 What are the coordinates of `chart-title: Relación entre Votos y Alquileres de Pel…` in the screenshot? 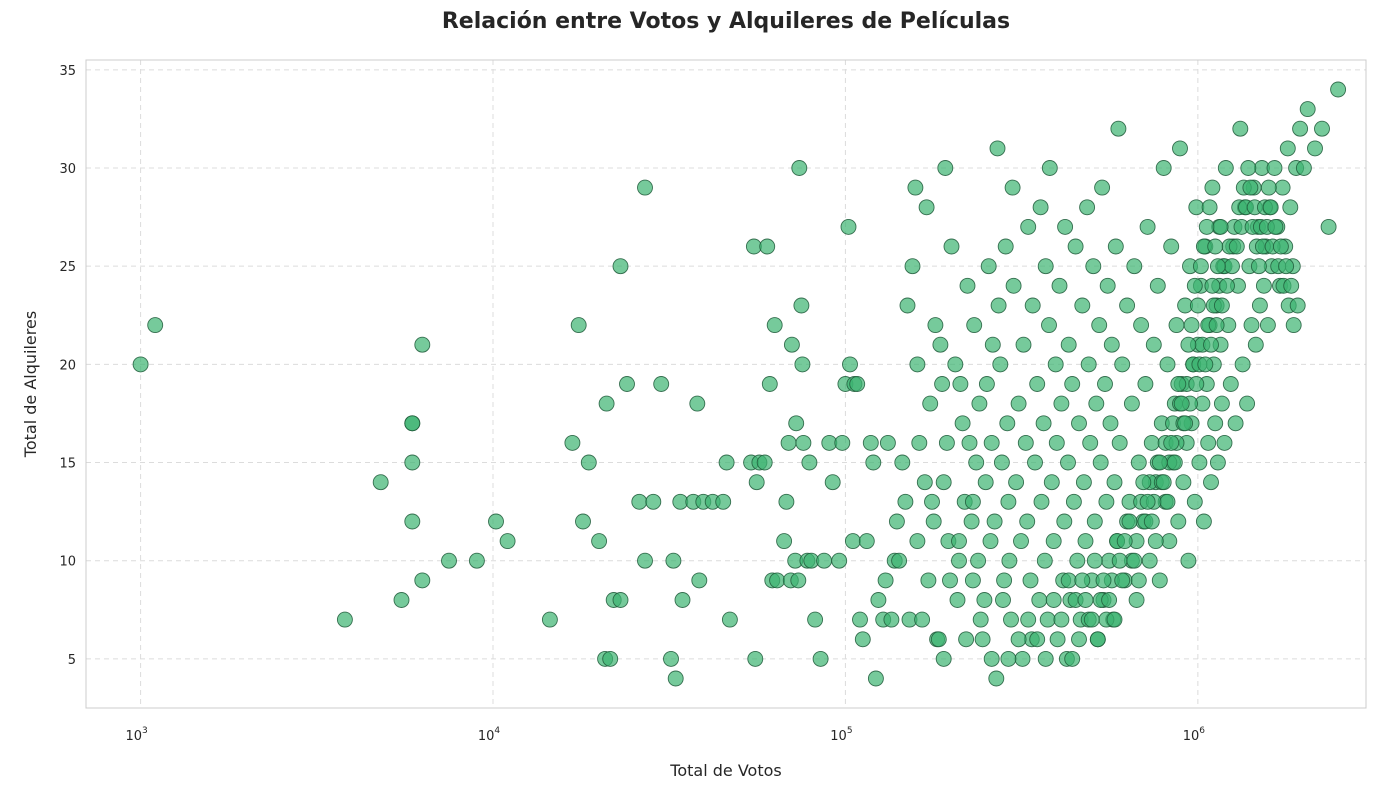 It's located at (726, 21).